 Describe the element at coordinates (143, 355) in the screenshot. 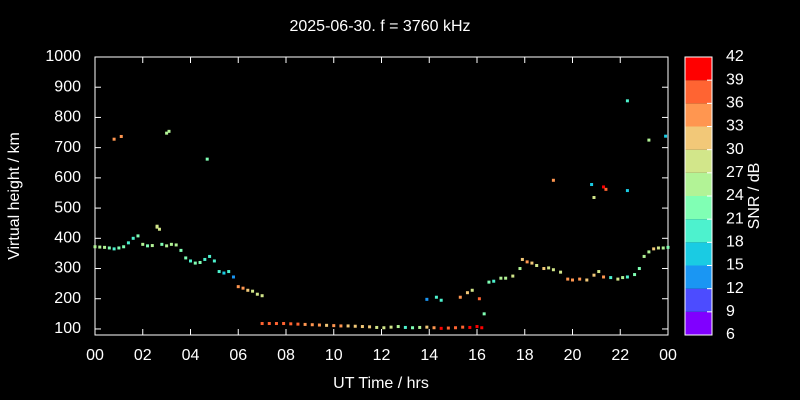

I see `x-tick-label: 02` at that location.